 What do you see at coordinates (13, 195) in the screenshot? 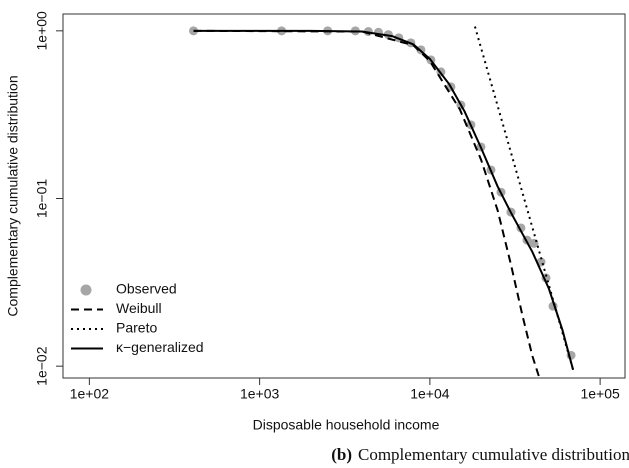
I see `y-axis-label: Complementary cumulative distribution` at bounding box center [13, 195].